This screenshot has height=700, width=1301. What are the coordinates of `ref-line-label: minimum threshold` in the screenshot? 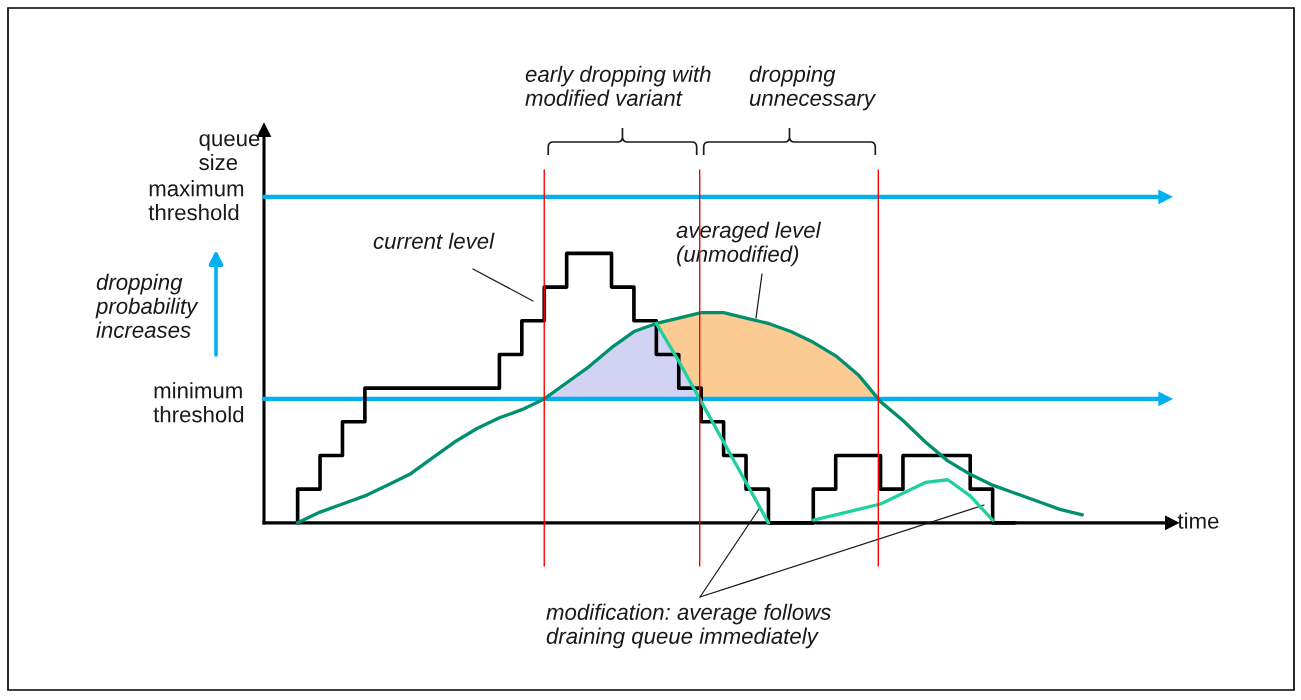 It's located at (198, 402).